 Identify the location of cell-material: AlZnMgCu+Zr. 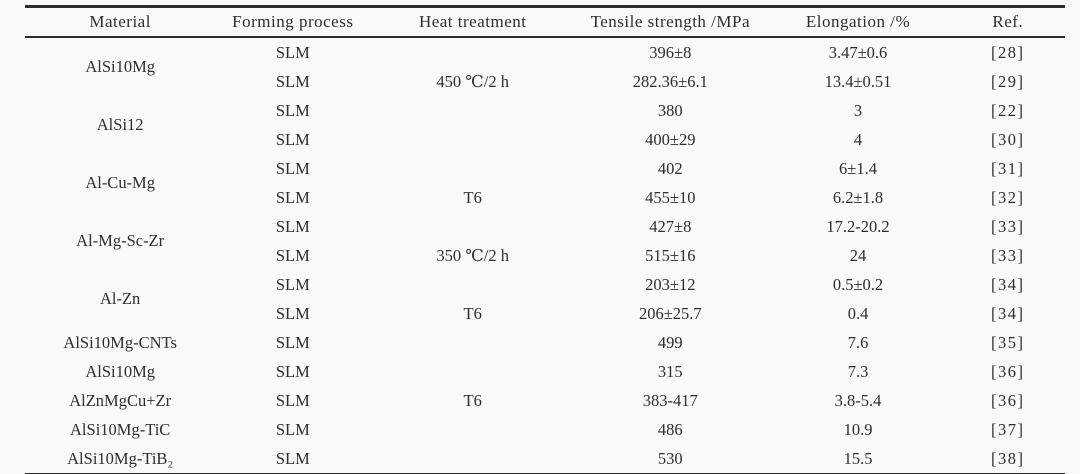
(120, 400).